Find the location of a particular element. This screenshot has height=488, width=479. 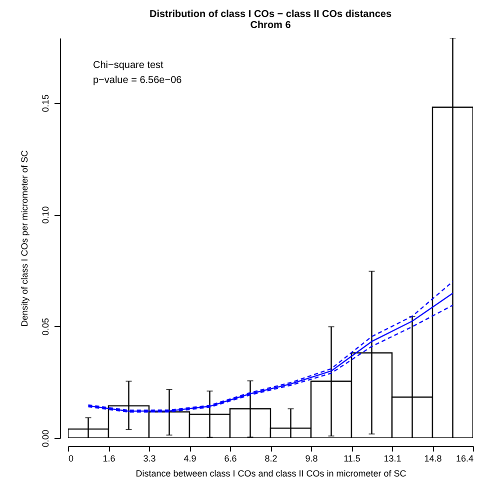

y-tick-label: 0.00 is located at coordinates (45, 439).